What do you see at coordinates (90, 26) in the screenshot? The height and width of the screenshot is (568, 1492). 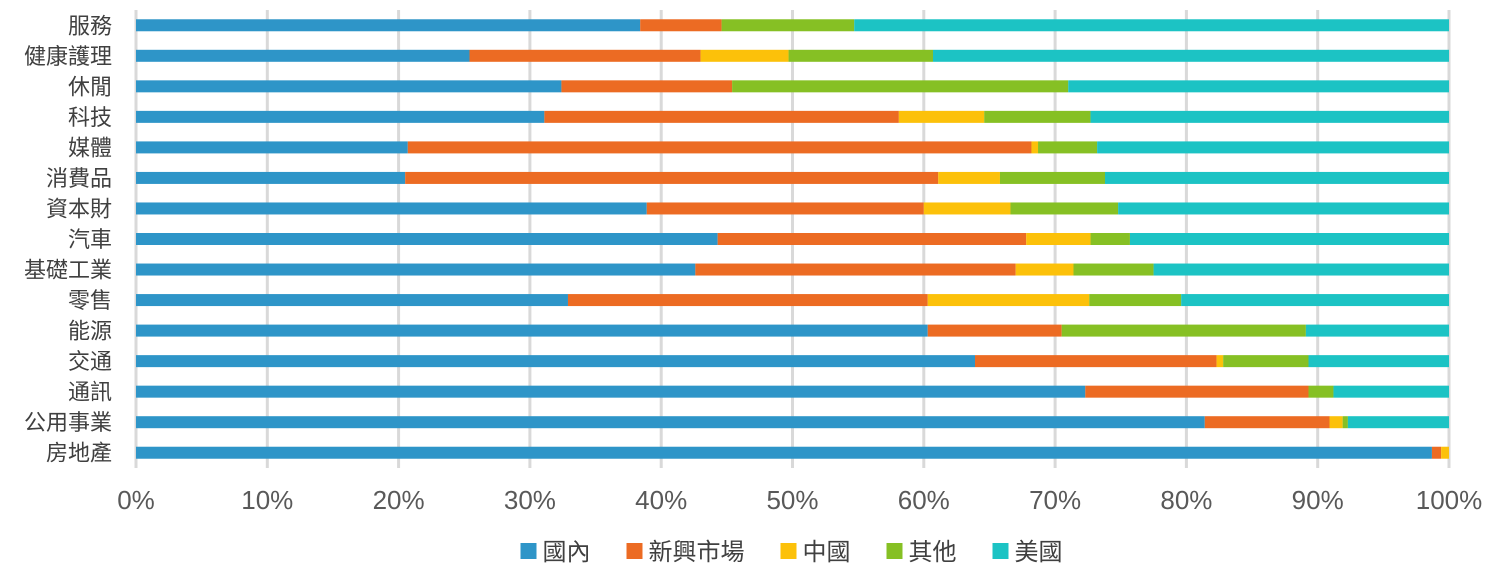 I see `category-label: 服務` at bounding box center [90, 26].